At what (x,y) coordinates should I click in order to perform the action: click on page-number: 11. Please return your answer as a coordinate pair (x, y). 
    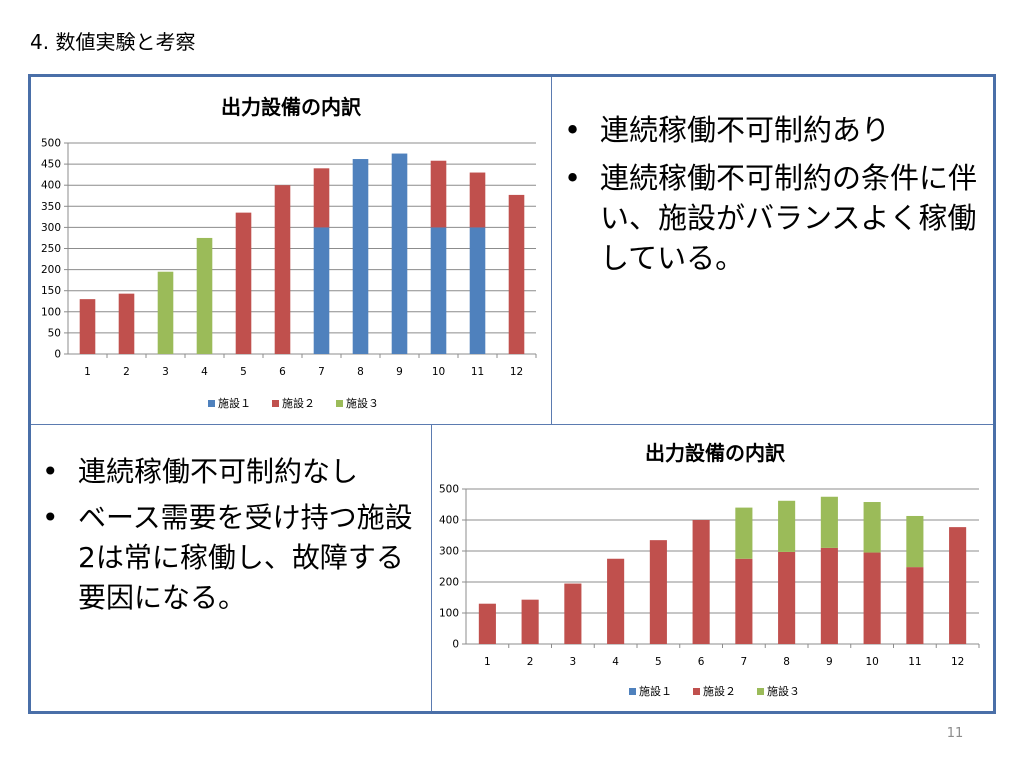
    Looking at the image, I should click on (955, 733).